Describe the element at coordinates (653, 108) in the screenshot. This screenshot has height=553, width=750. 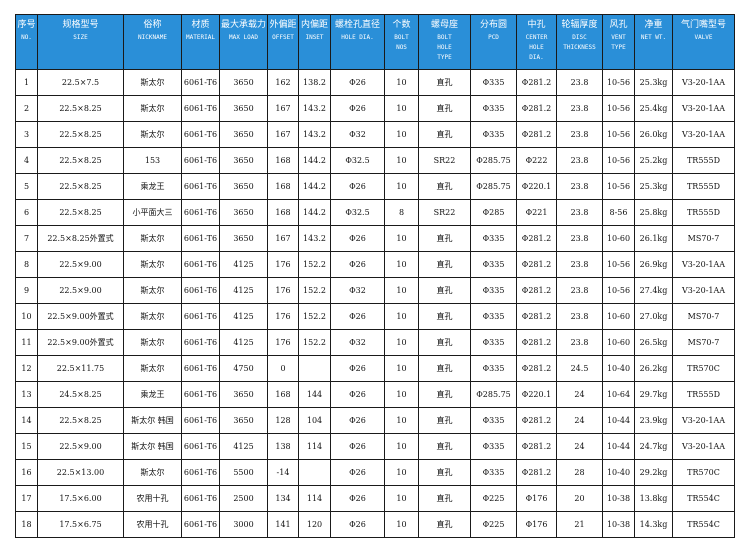
I see `table-cell: 25.4kg` at that location.